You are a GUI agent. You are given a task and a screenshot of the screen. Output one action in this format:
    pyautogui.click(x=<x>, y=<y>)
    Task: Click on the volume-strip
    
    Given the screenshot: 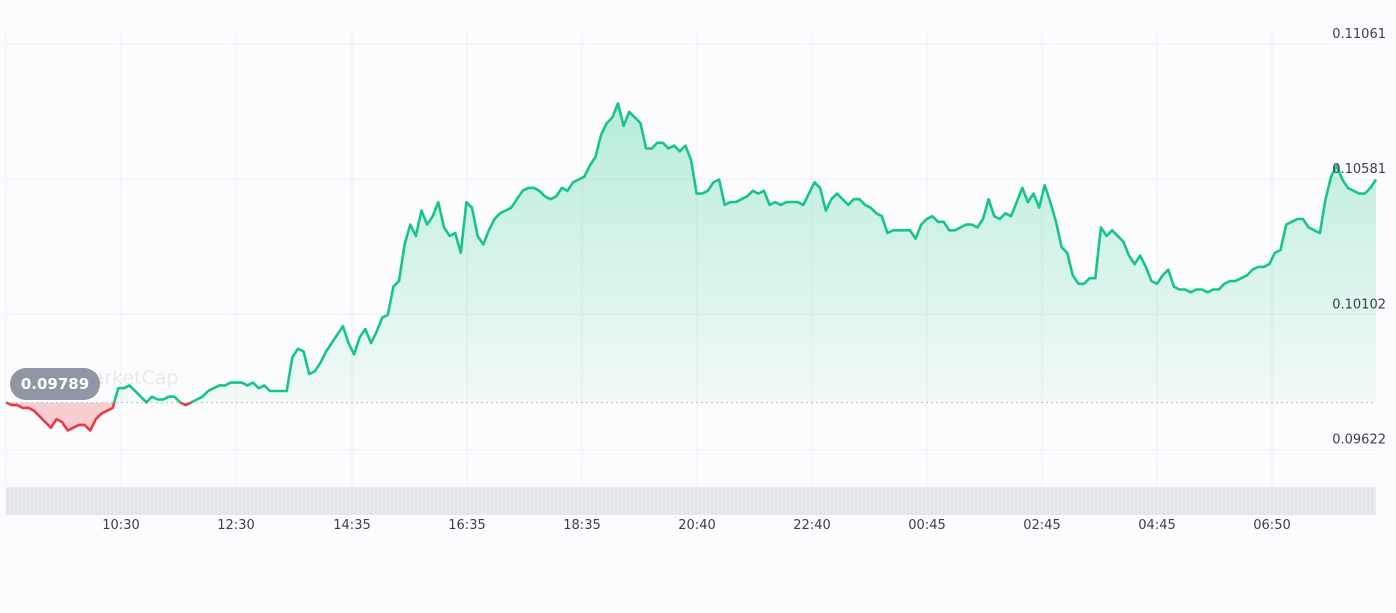 What is the action you would take?
    pyautogui.click(x=691, y=501)
    